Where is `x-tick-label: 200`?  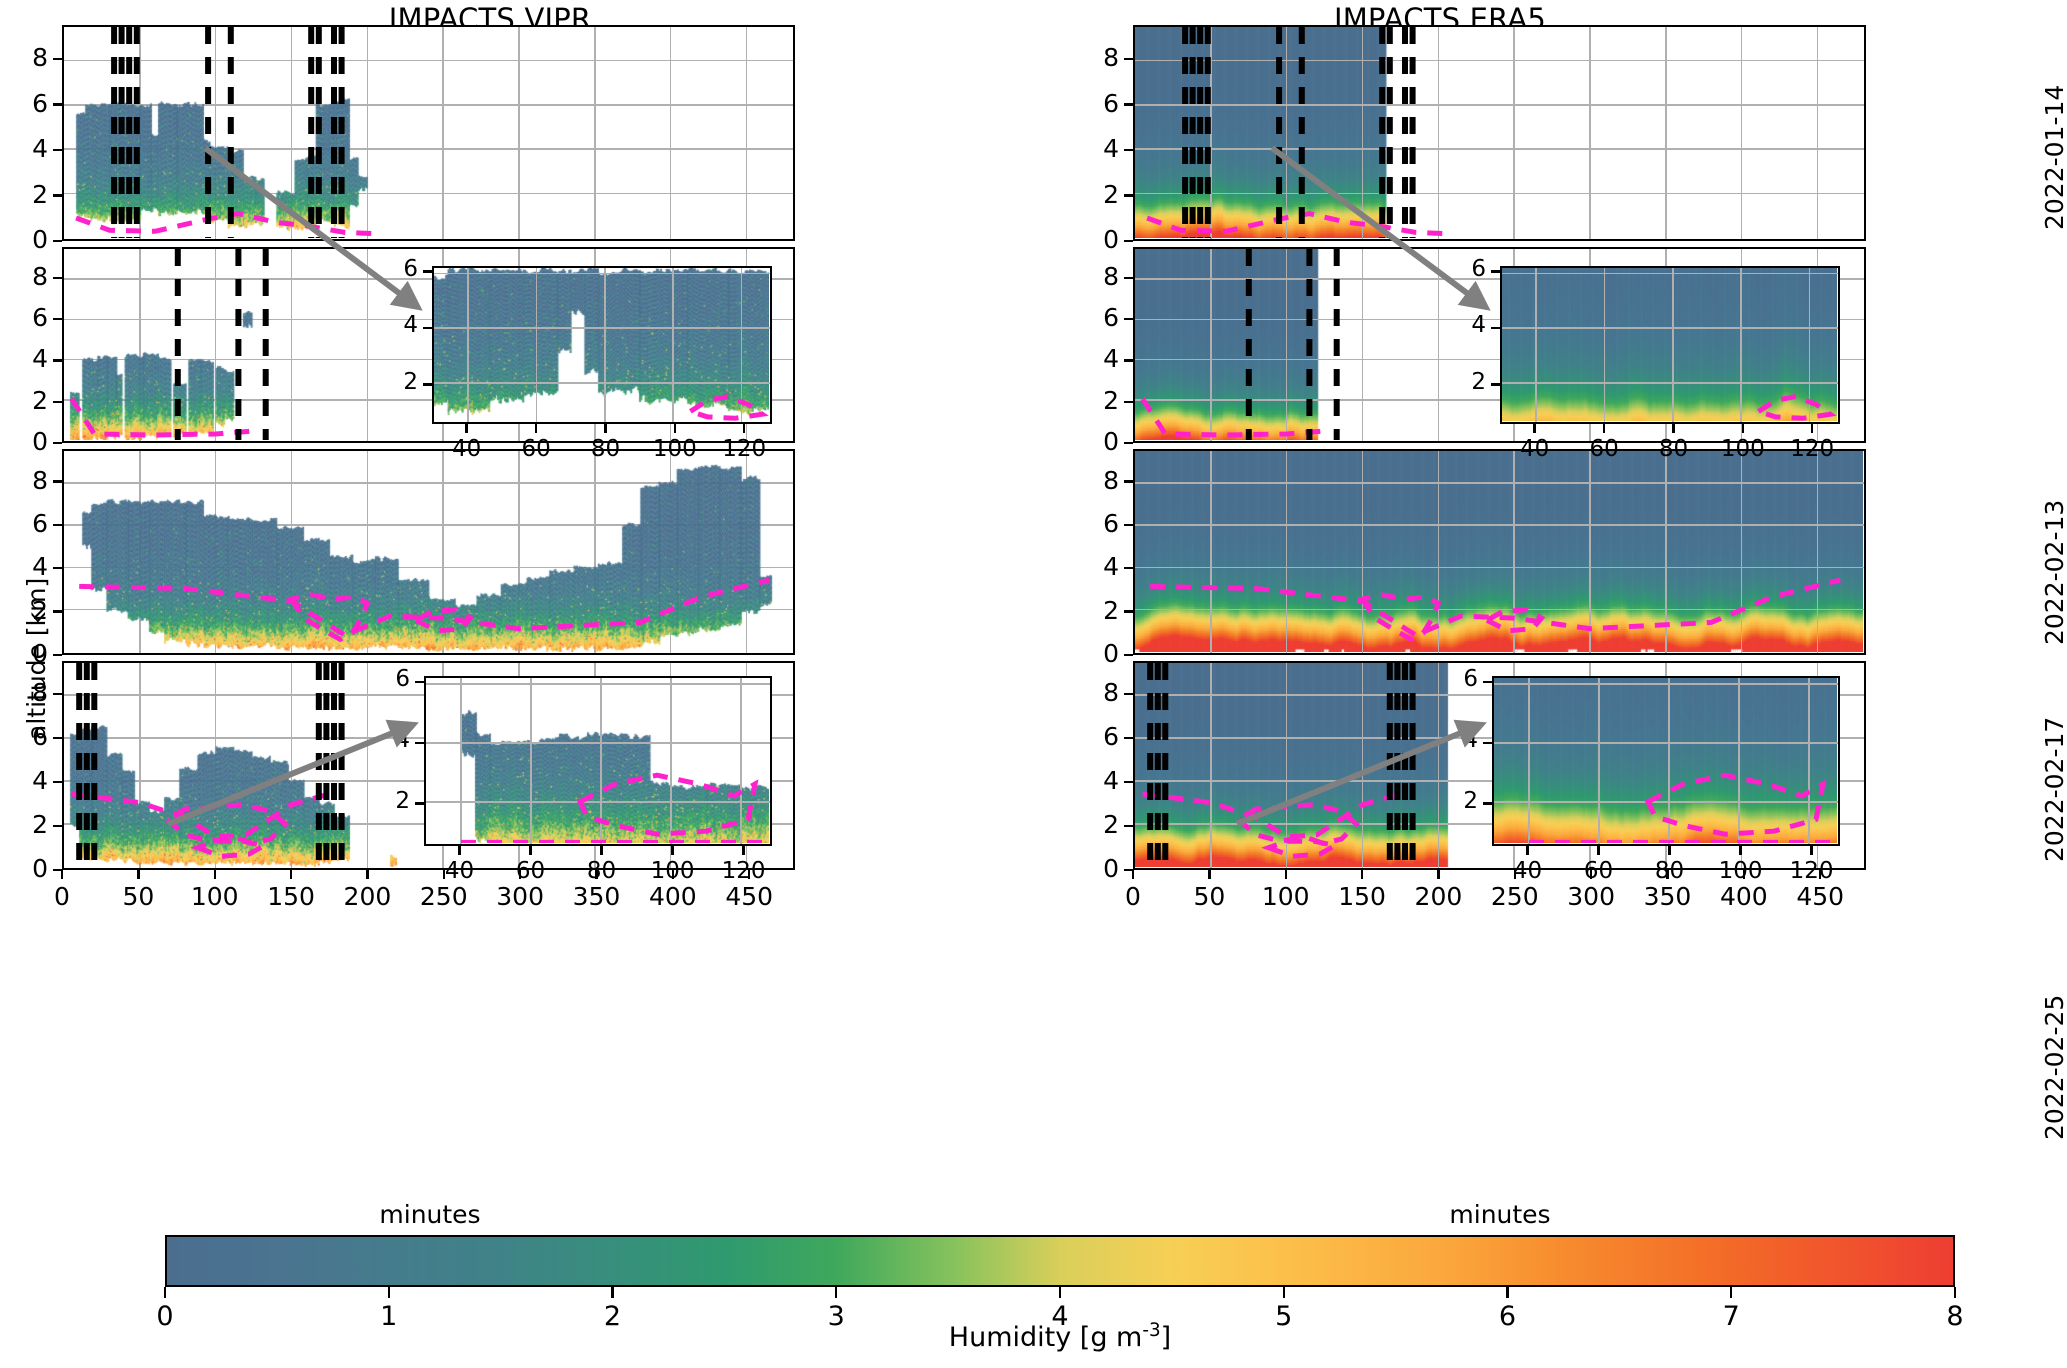 x-tick-label: 200 is located at coordinates (1438, 896).